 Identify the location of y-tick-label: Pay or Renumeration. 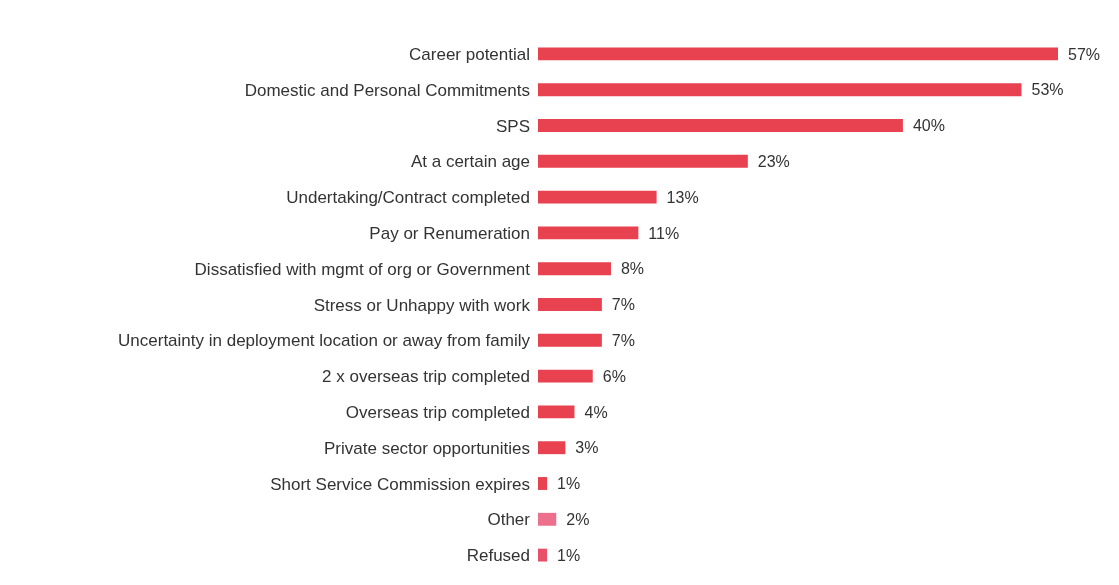
(449, 233).